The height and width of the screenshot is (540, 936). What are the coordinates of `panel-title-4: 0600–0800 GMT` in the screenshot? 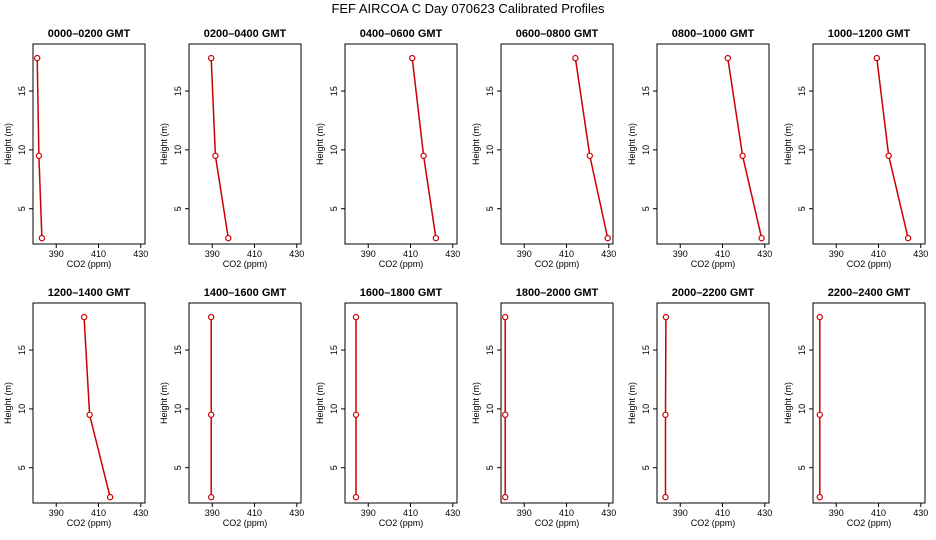 It's located at (557, 34).